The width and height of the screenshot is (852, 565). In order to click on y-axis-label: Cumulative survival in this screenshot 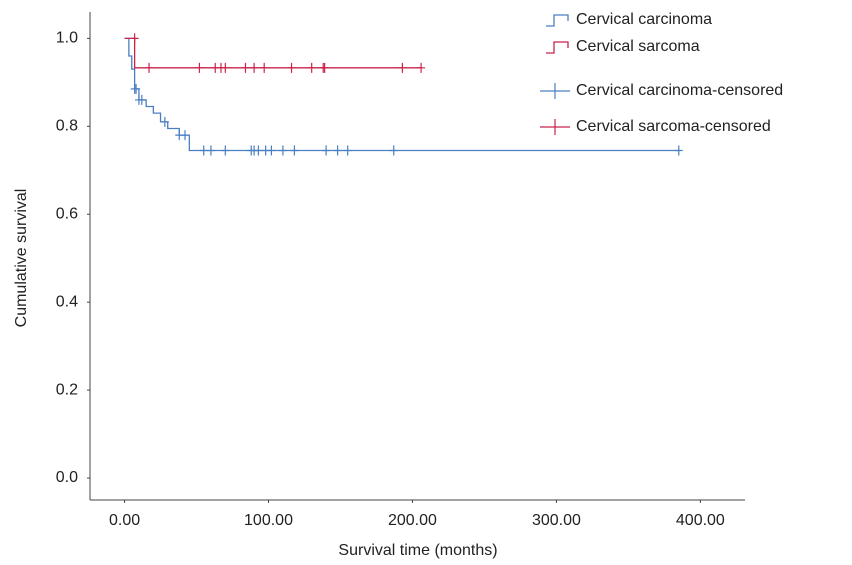, I will do `click(21, 258)`.